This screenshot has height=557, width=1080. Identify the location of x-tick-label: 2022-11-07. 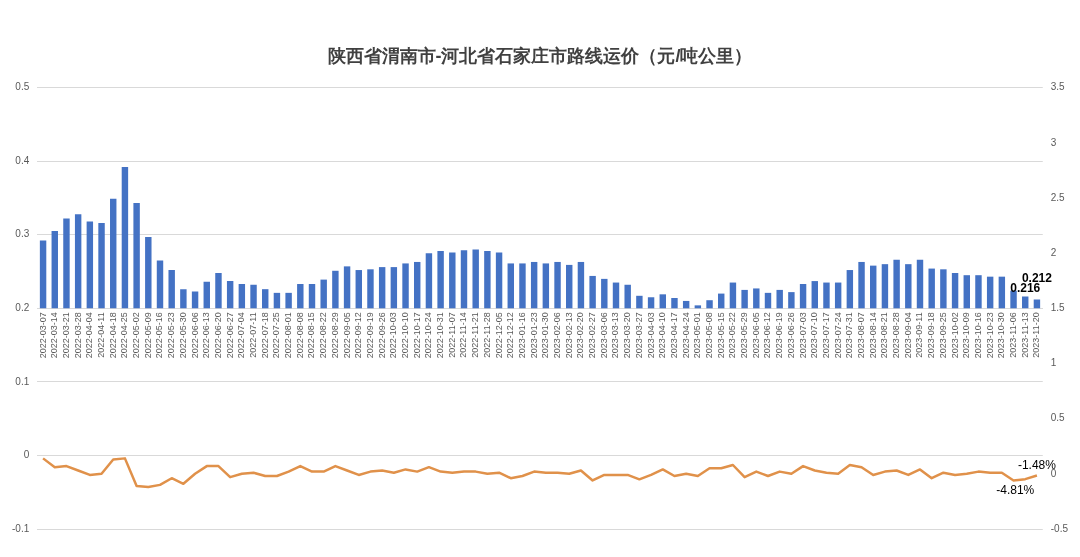
(451, 335).